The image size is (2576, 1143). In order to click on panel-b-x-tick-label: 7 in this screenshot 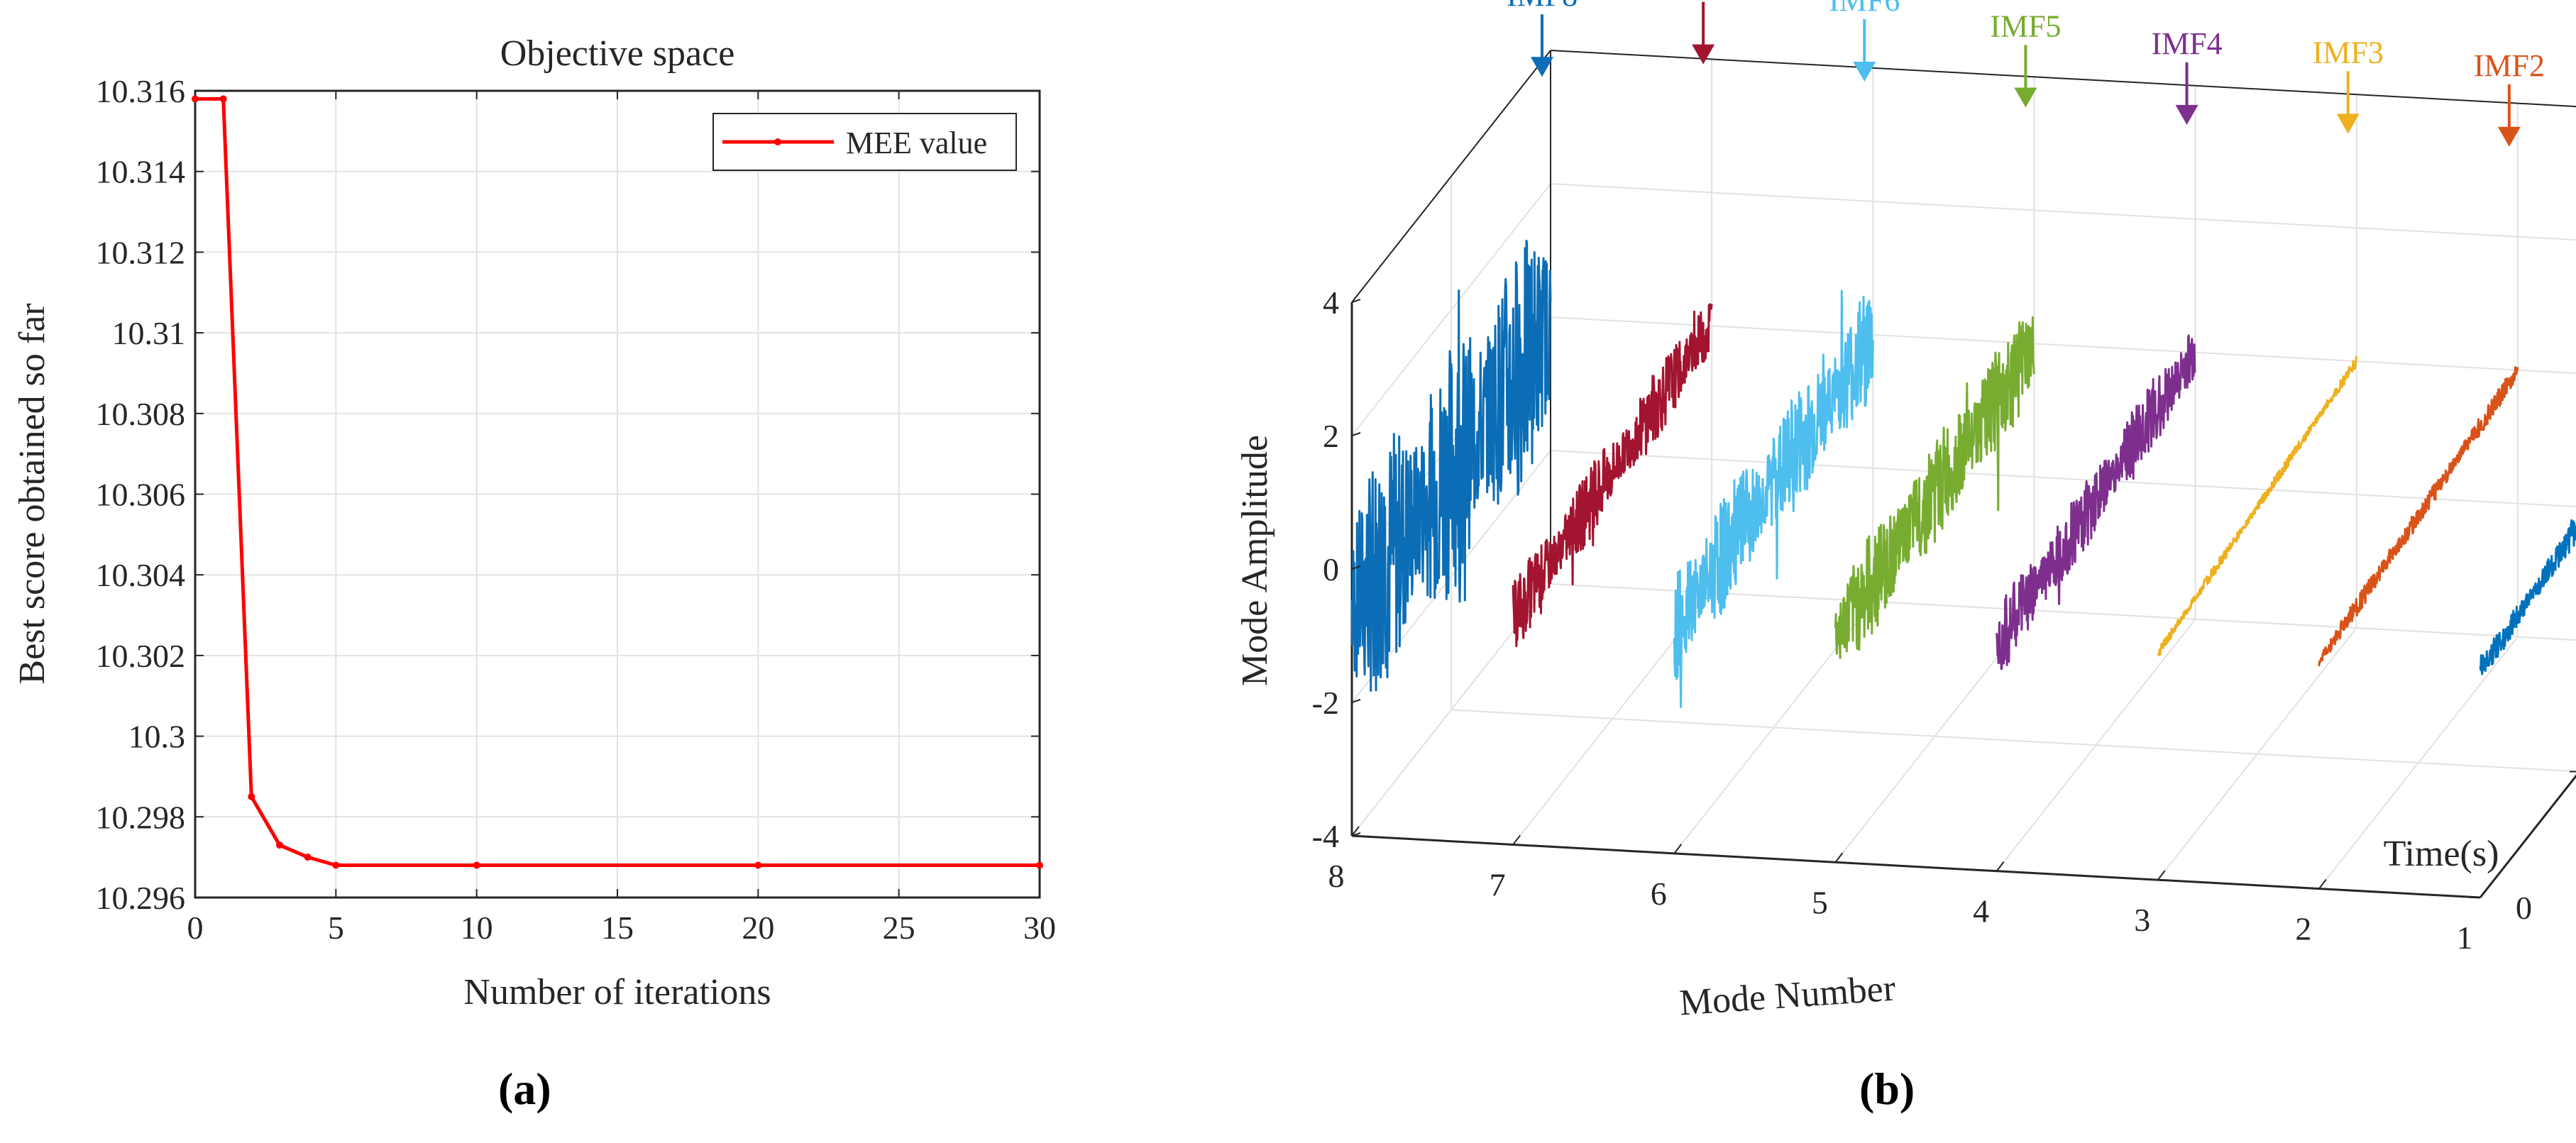, I will do `click(1498, 884)`.